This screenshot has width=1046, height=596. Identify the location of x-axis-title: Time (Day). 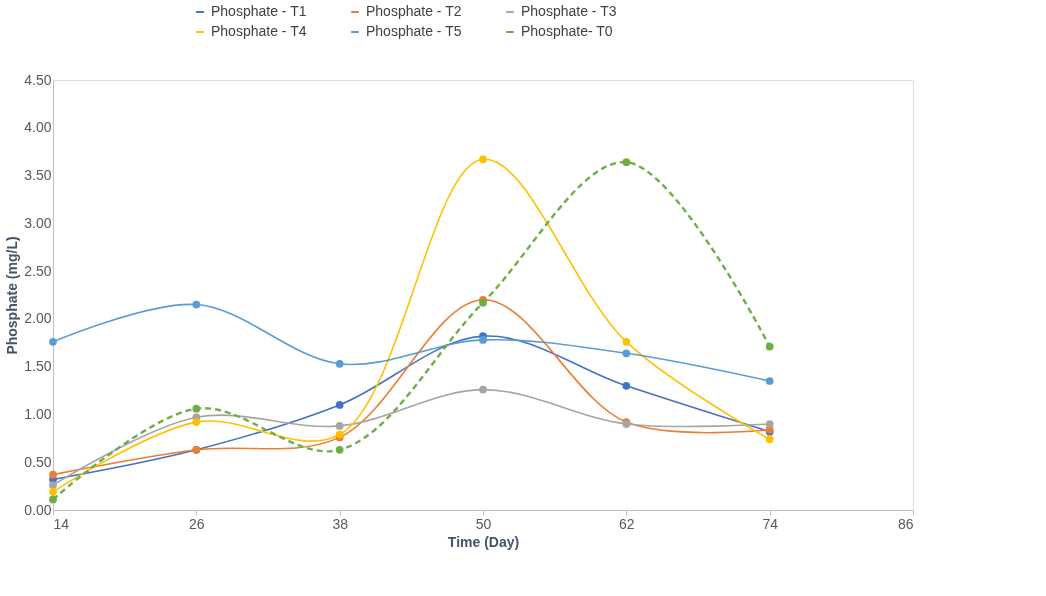
(483, 541).